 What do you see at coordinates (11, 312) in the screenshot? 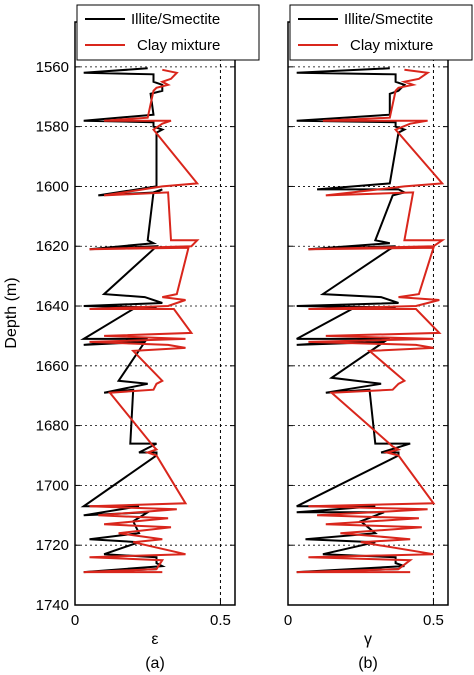
I see `y-axis-label: Depth (m)` at bounding box center [11, 312].